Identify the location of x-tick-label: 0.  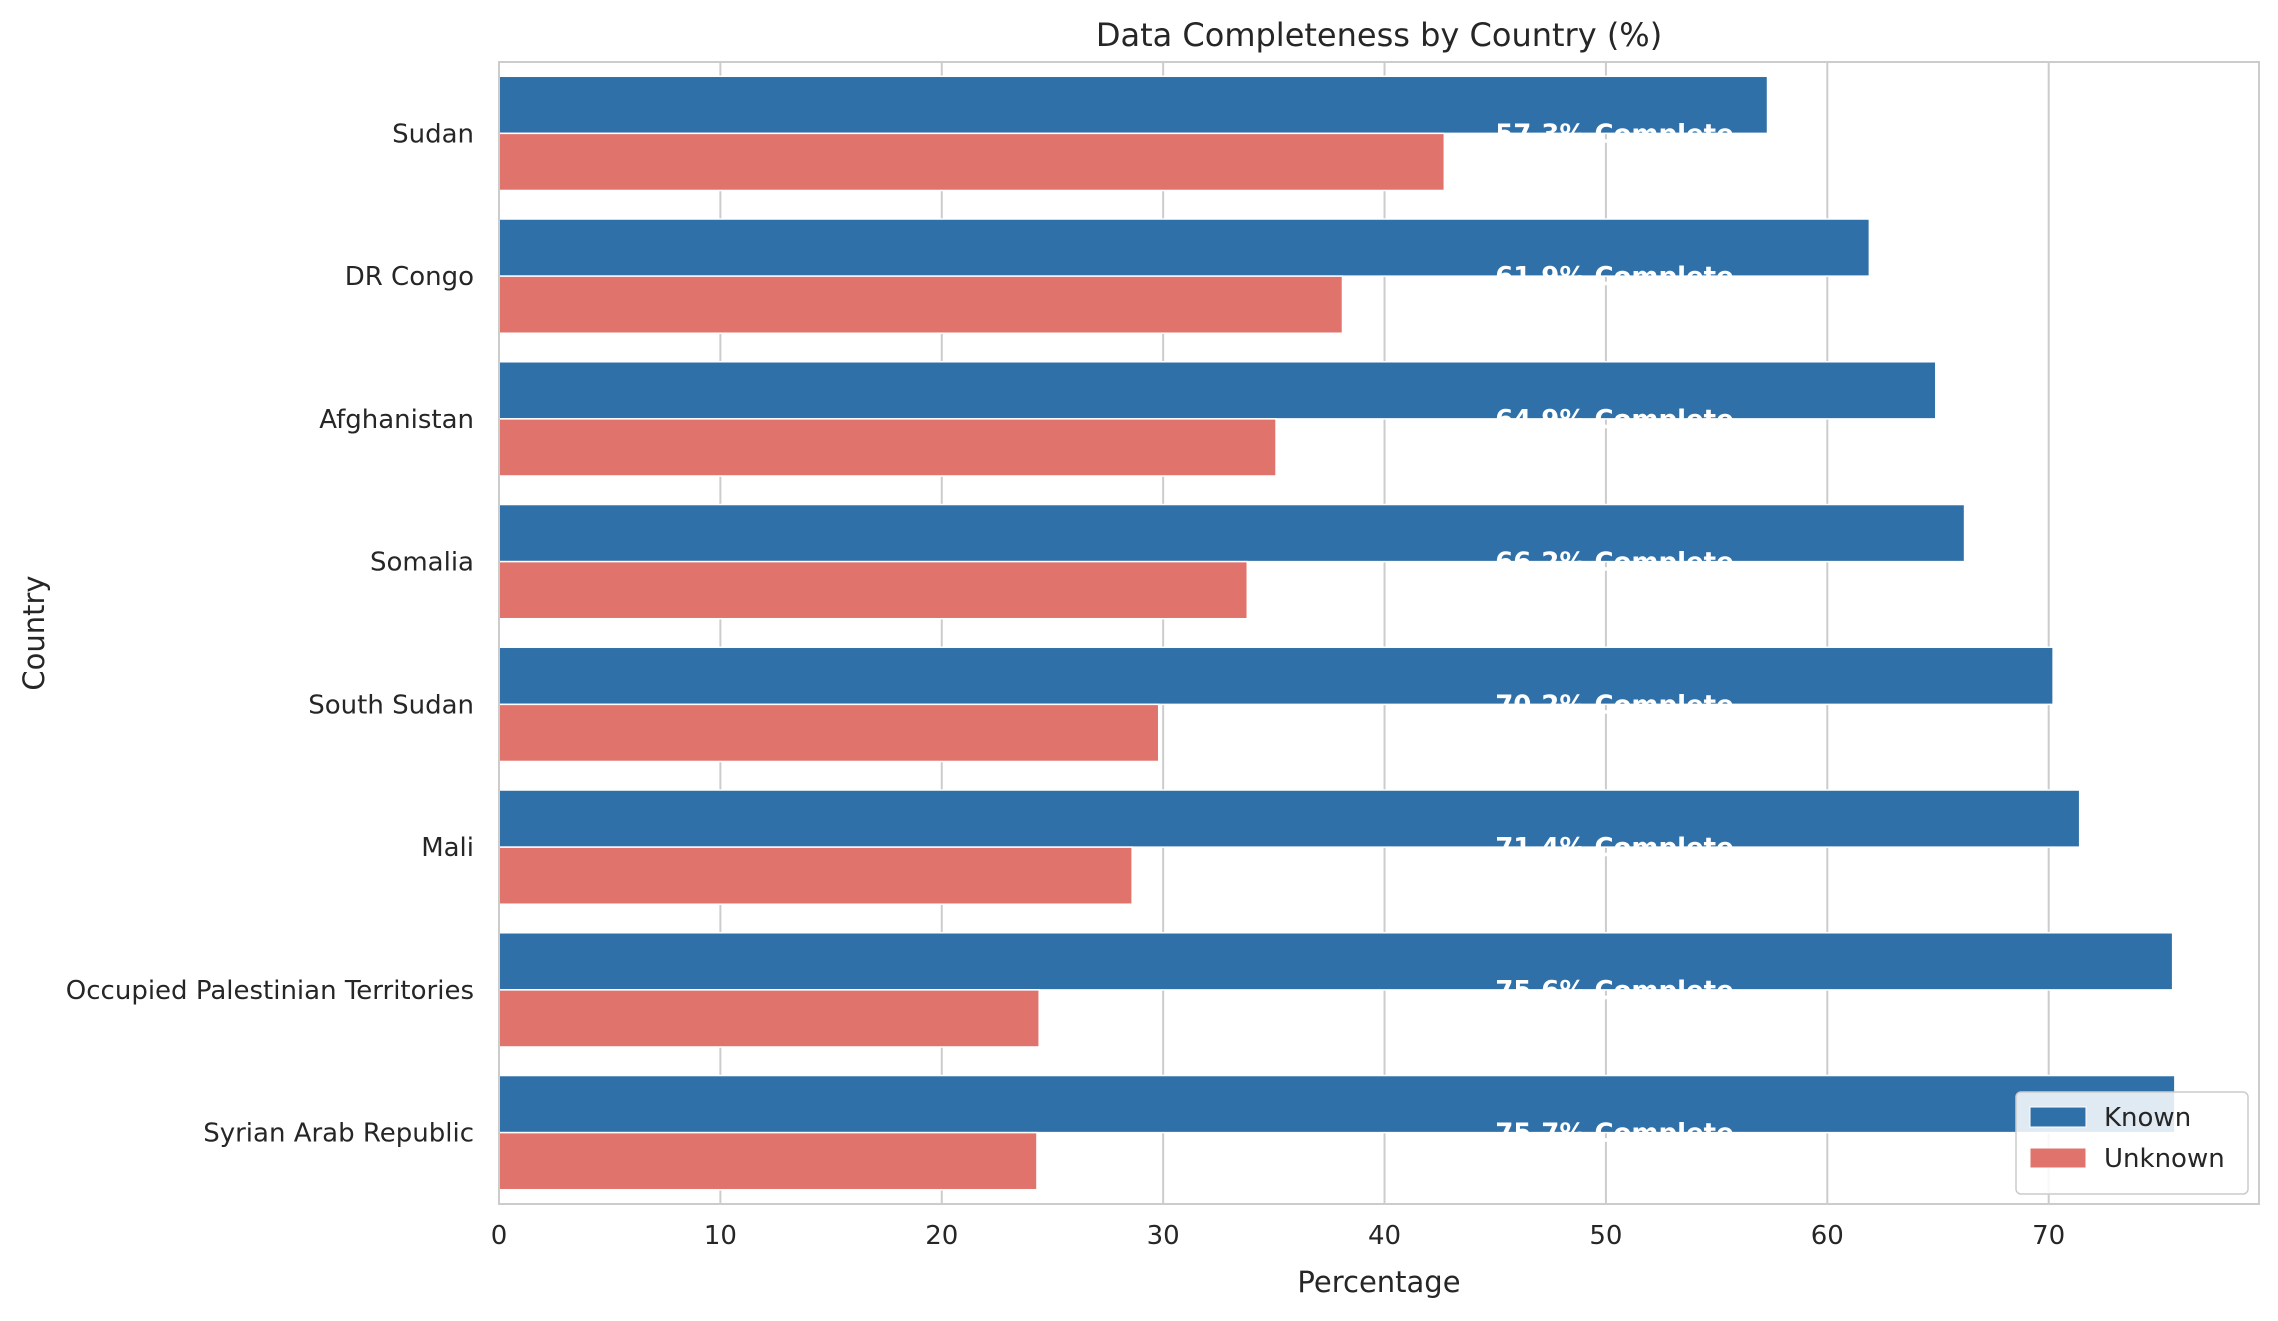
(499, 1236).